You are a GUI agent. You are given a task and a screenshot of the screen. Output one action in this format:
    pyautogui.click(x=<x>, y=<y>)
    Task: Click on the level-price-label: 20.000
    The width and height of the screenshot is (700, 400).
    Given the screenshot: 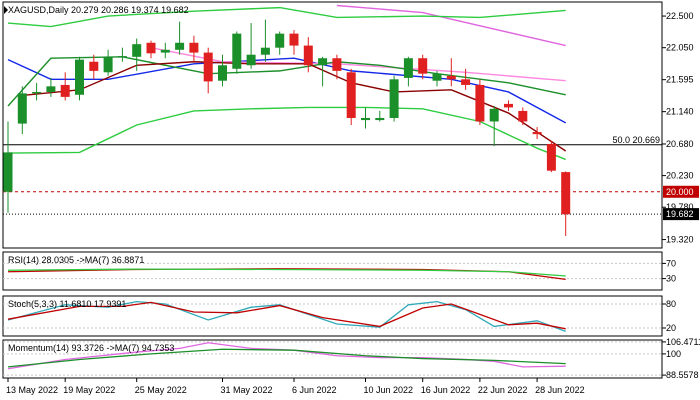 What is the action you would take?
    pyautogui.click(x=680, y=192)
    